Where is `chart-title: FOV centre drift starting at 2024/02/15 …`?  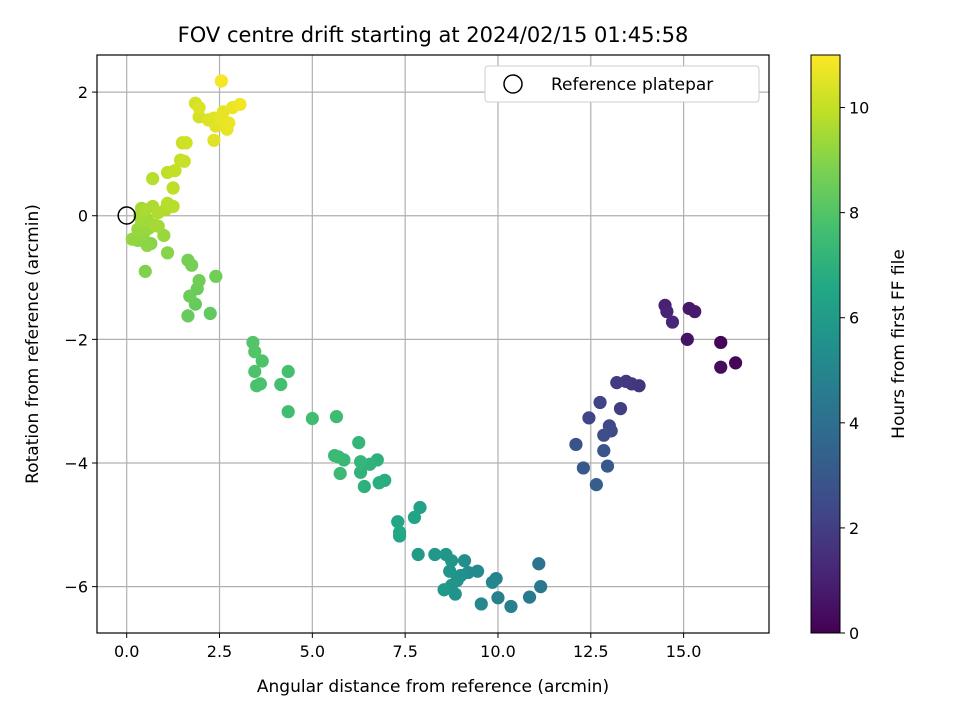 chart-title: FOV centre drift starting at 2024/02/15 … is located at coordinates (433, 35).